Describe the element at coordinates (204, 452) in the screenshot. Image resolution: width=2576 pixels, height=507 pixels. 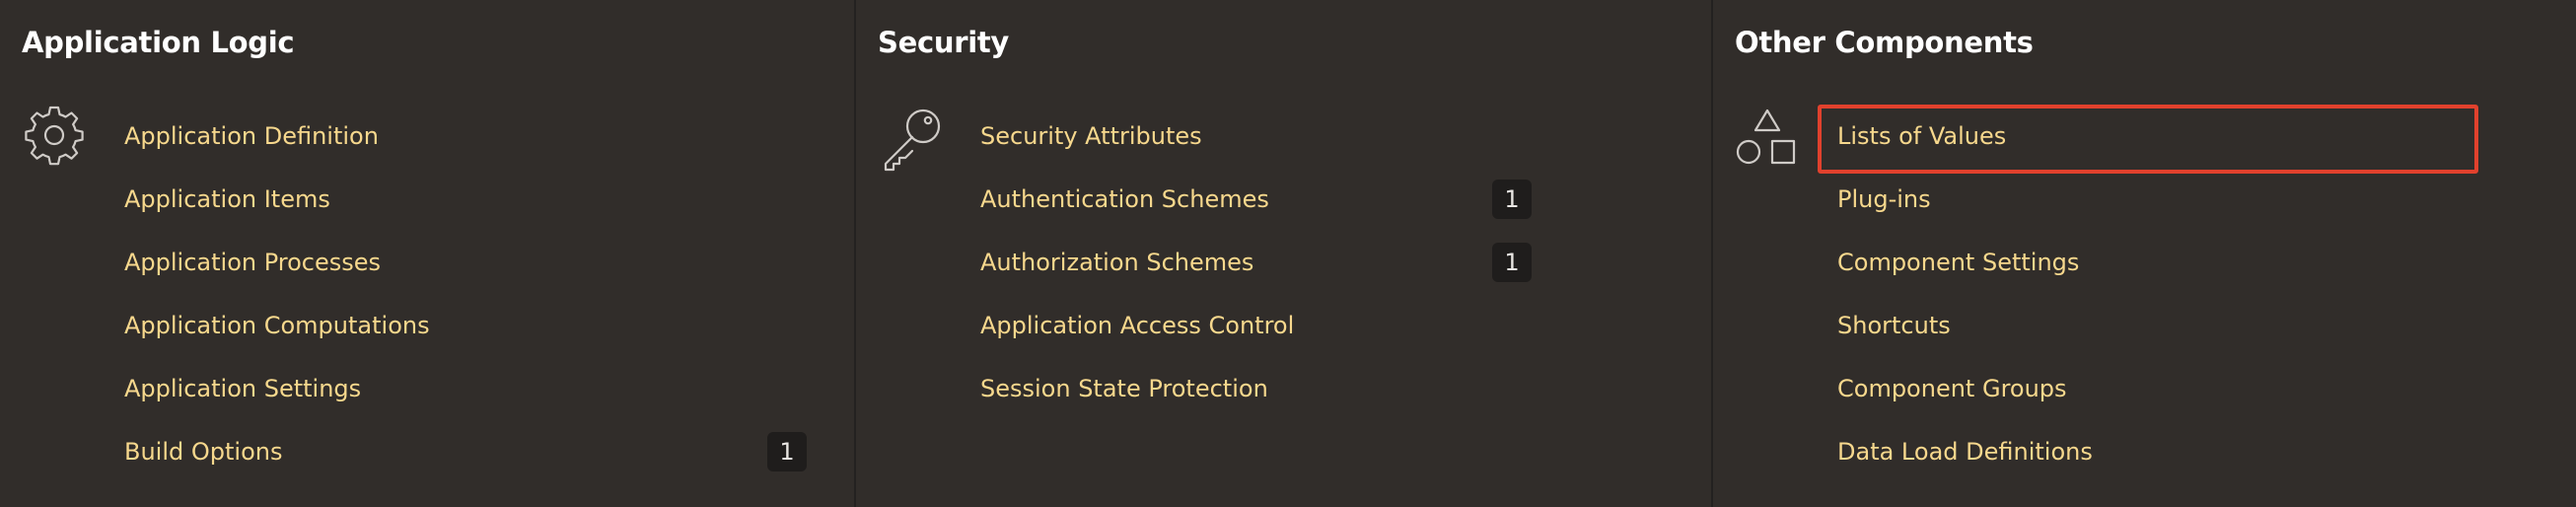
I see `link-label: Build Options` at that location.